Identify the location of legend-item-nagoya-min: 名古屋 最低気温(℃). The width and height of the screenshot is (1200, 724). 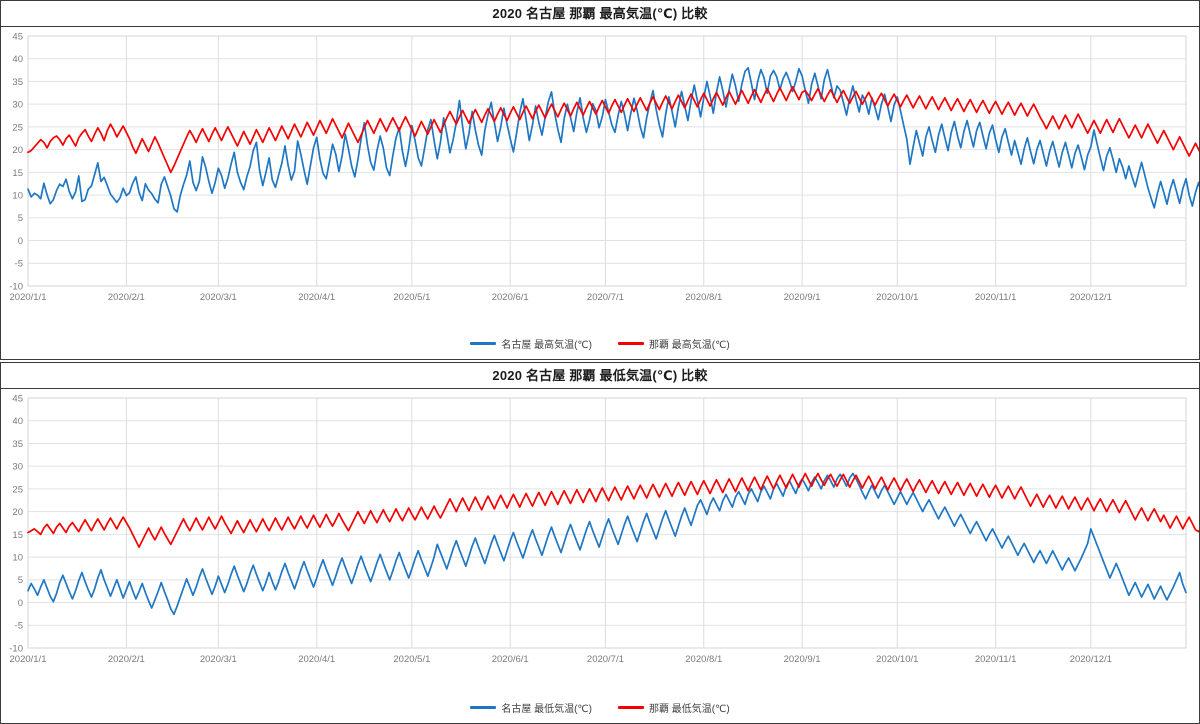
(531, 707).